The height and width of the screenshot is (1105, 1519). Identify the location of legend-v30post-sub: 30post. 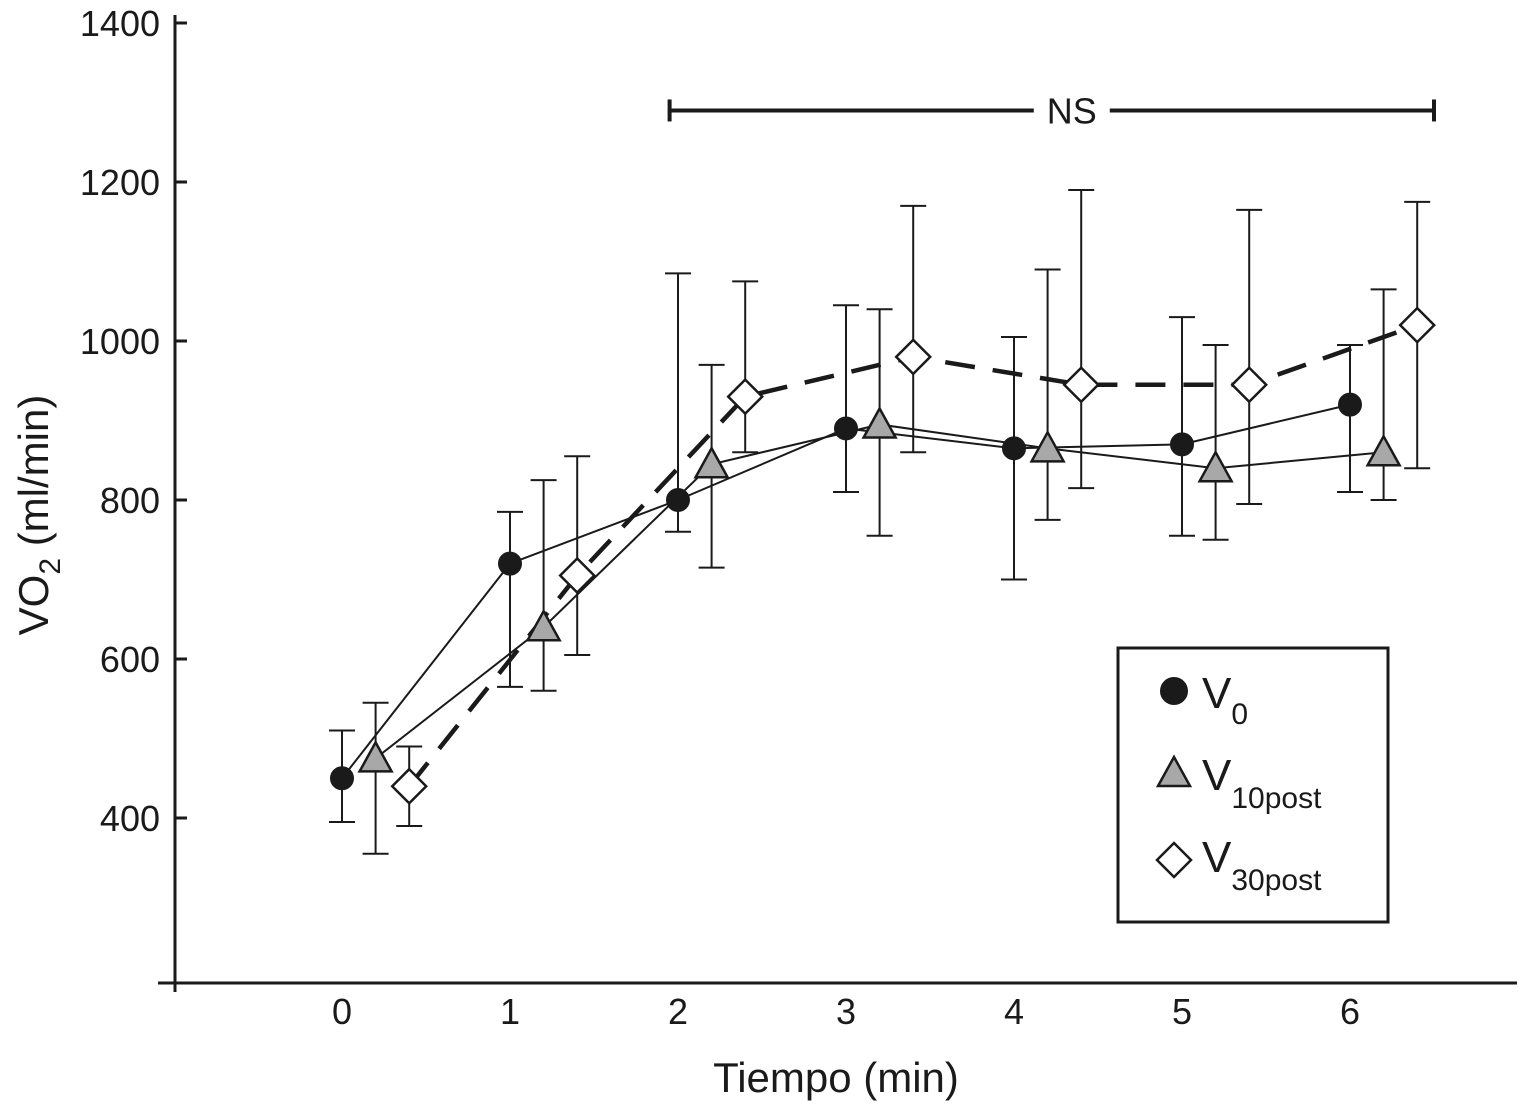
(1276, 880).